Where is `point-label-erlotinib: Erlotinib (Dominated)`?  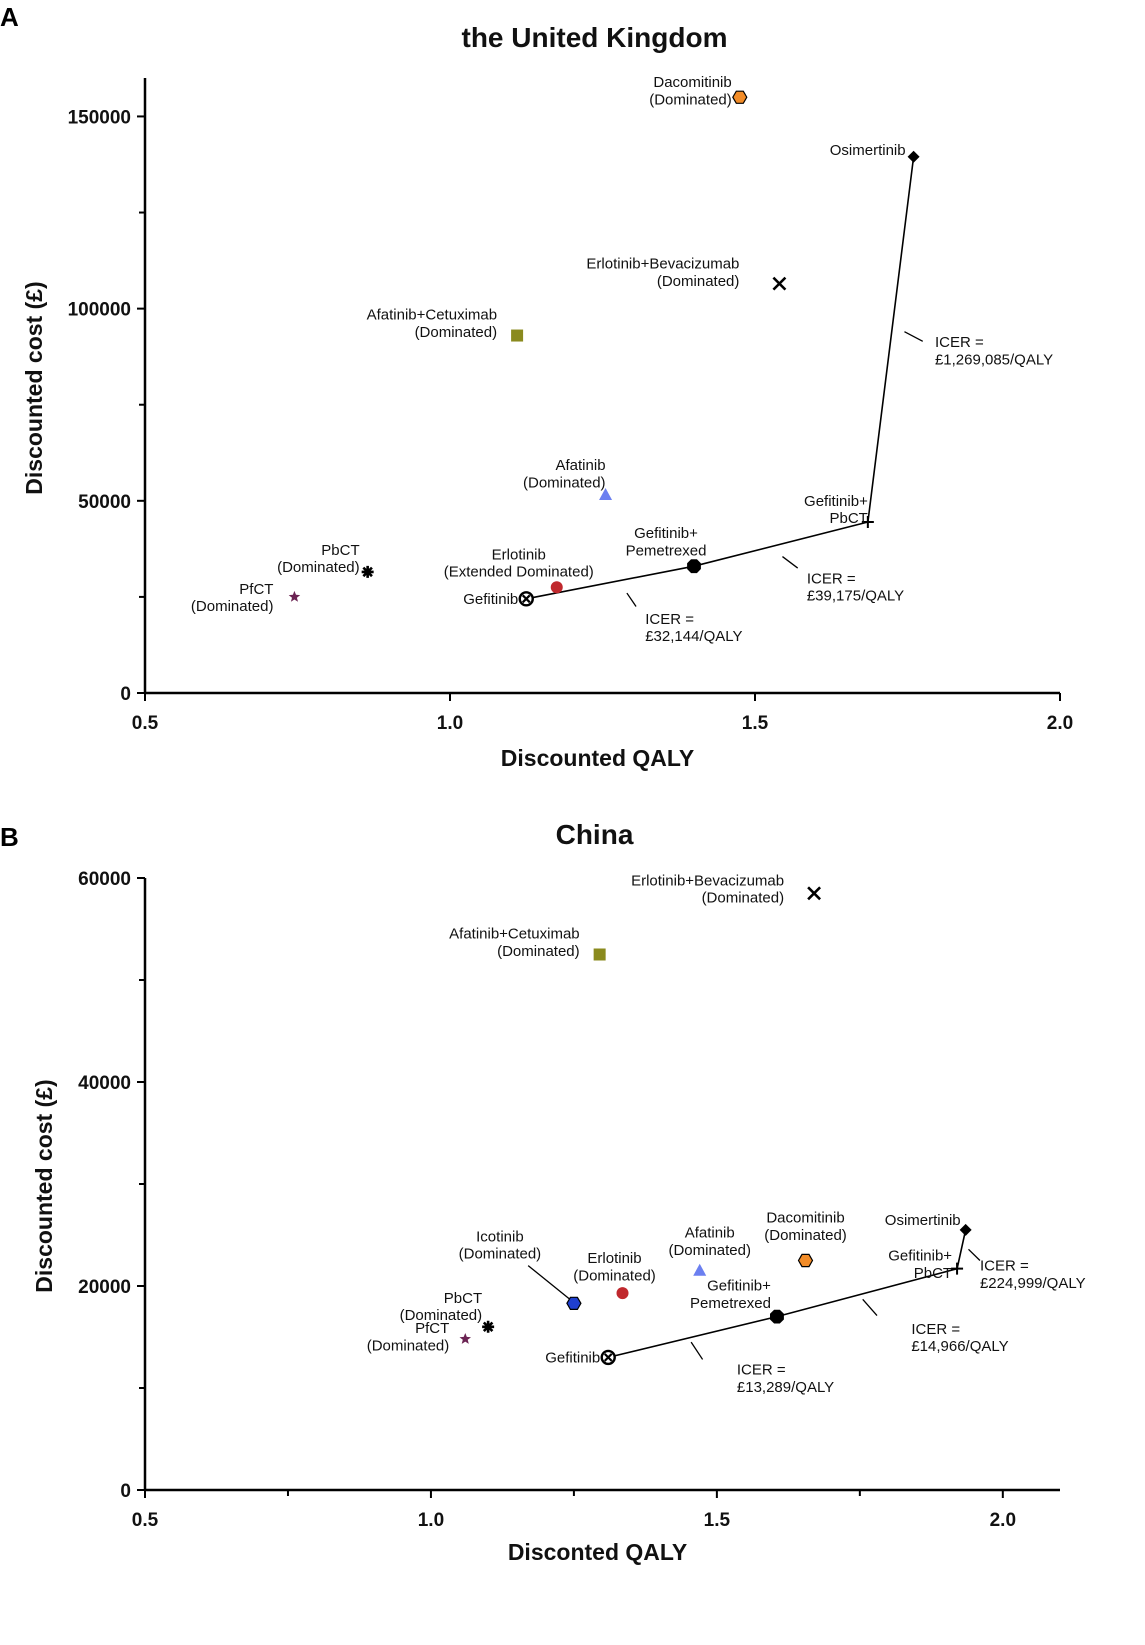 point-label-erlotinib: Erlotinib (Dominated) is located at coordinates (614, 1267).